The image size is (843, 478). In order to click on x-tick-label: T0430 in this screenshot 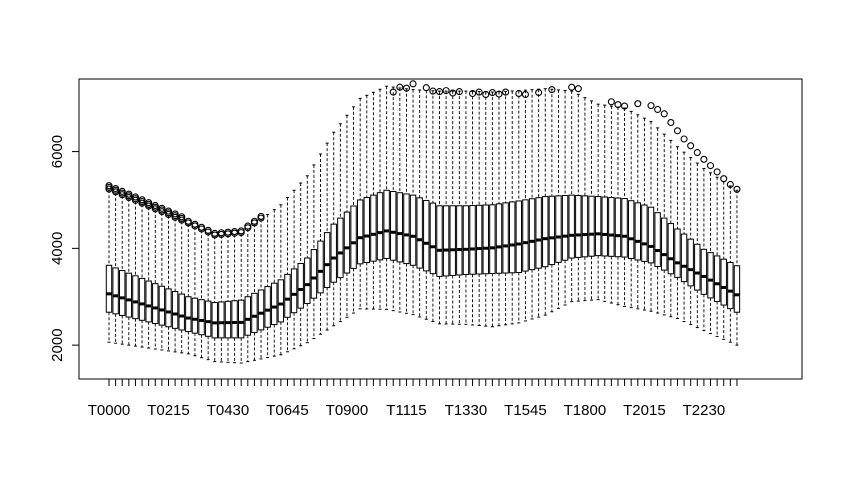, I will do `click(228, 410)`.